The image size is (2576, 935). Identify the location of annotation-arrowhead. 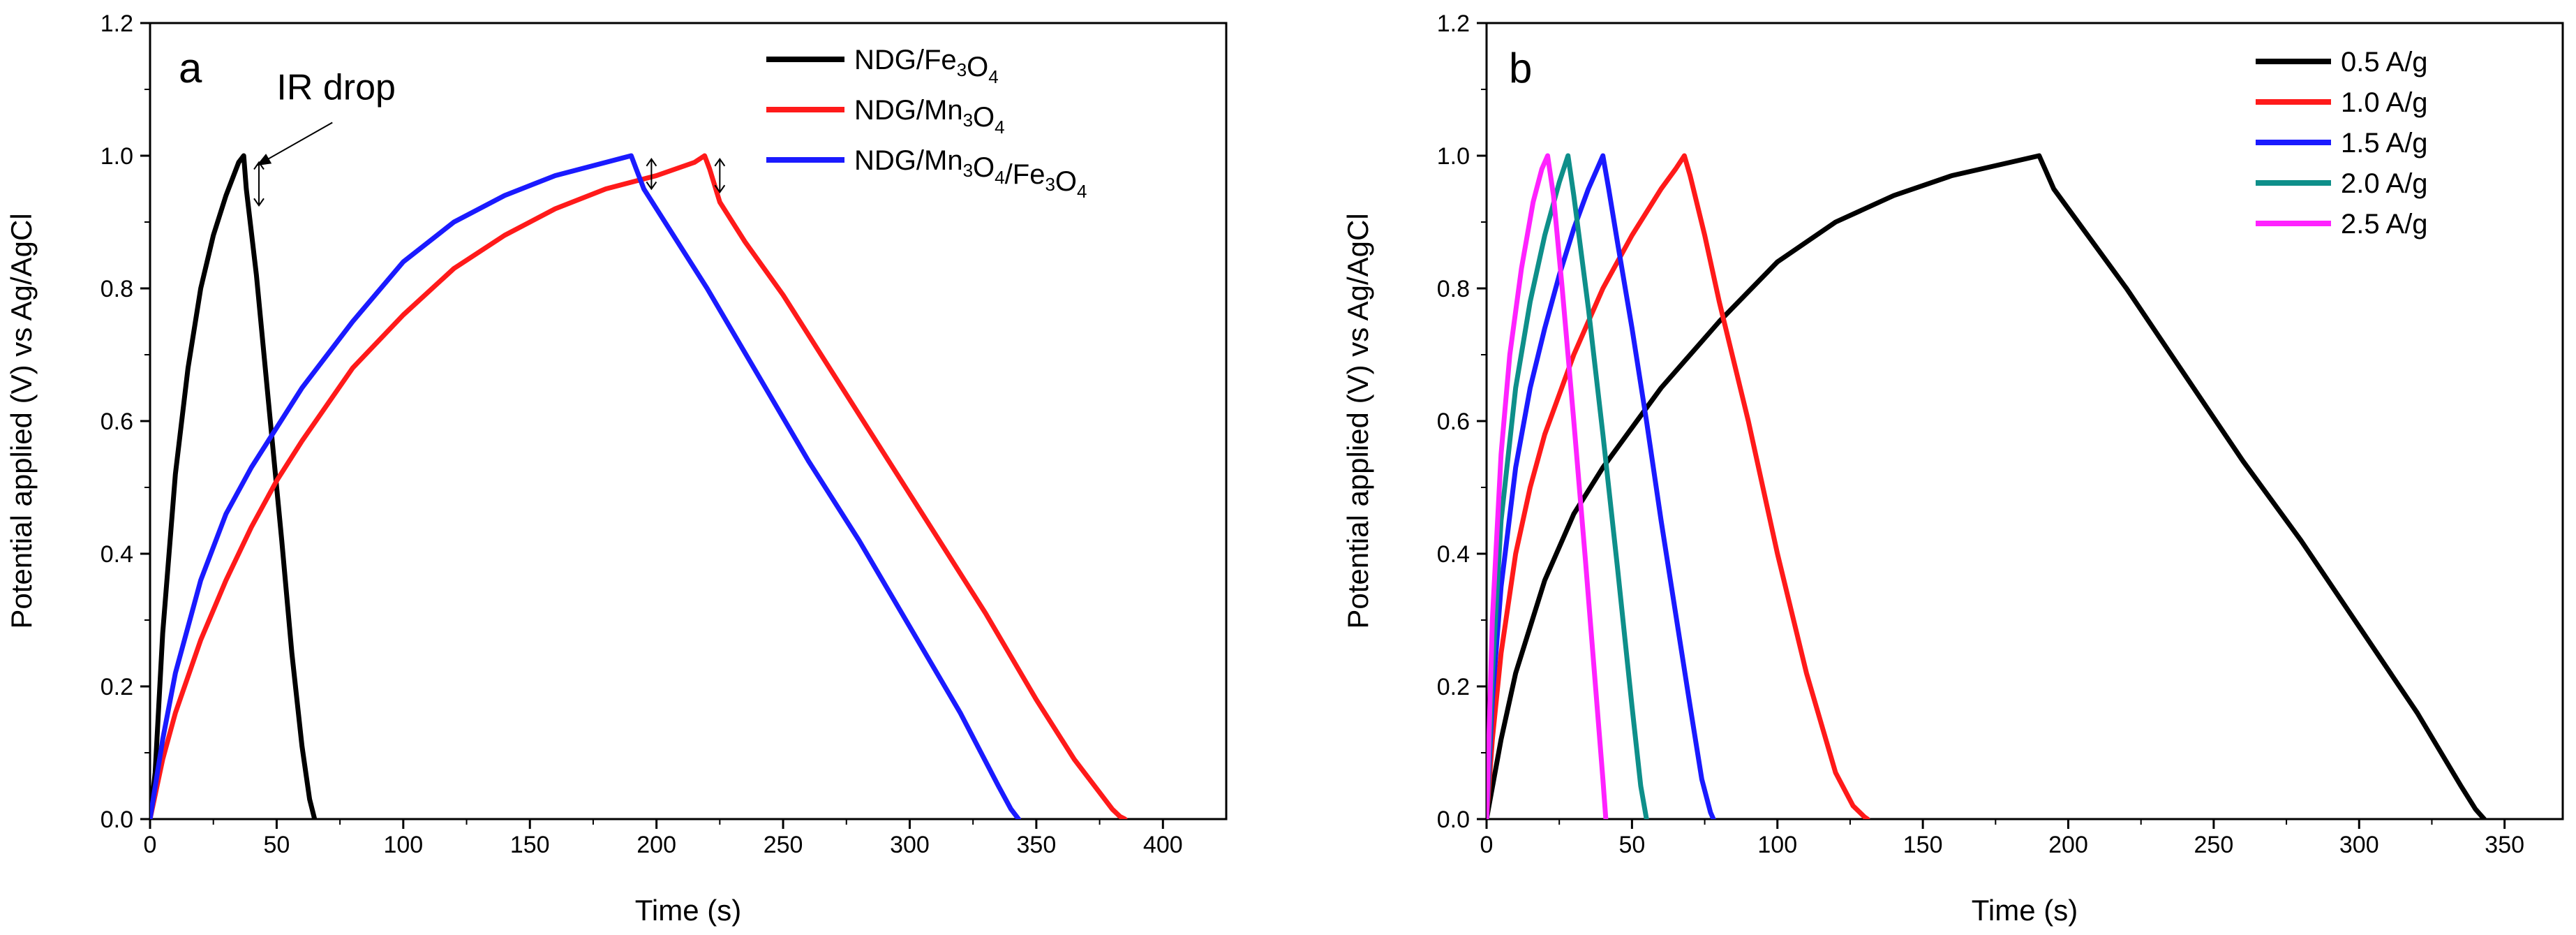
(264, 160).